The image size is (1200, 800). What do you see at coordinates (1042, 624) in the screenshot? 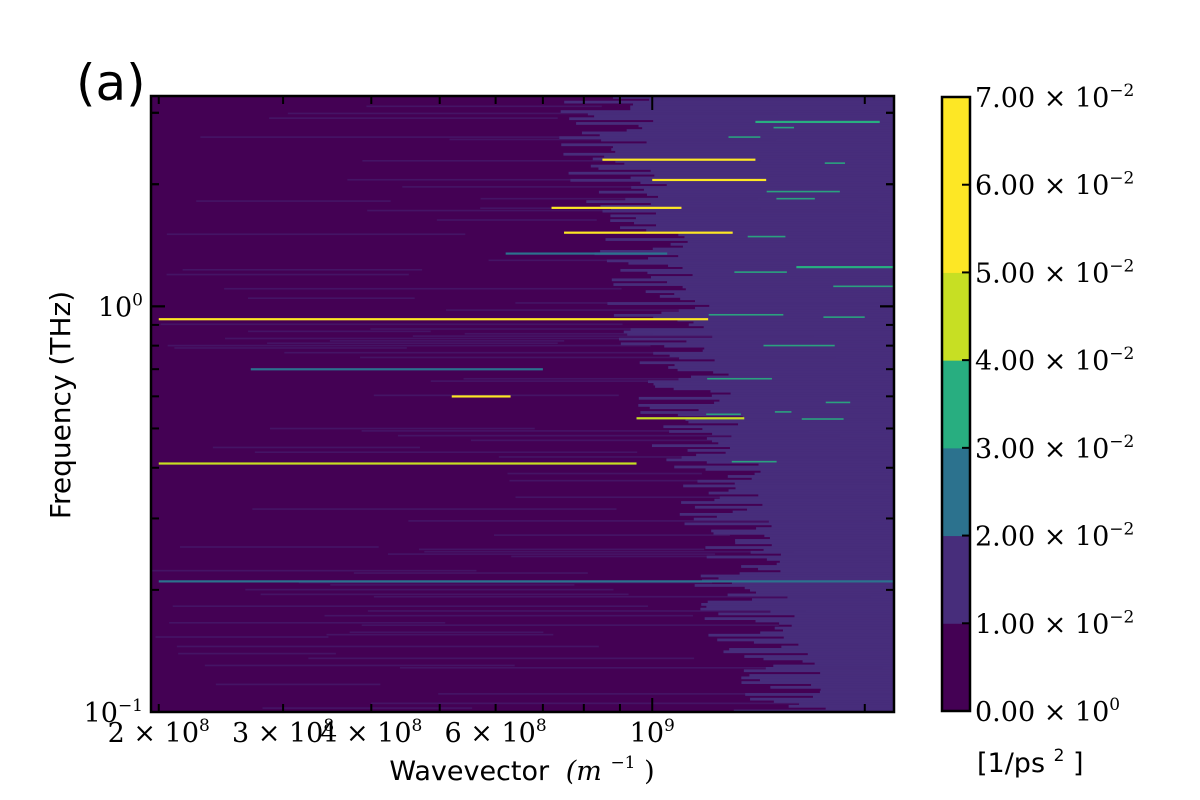
I see `colorbar-tick-label-mantissa: 1.00 × 10` at bounding box center [1042, 624].